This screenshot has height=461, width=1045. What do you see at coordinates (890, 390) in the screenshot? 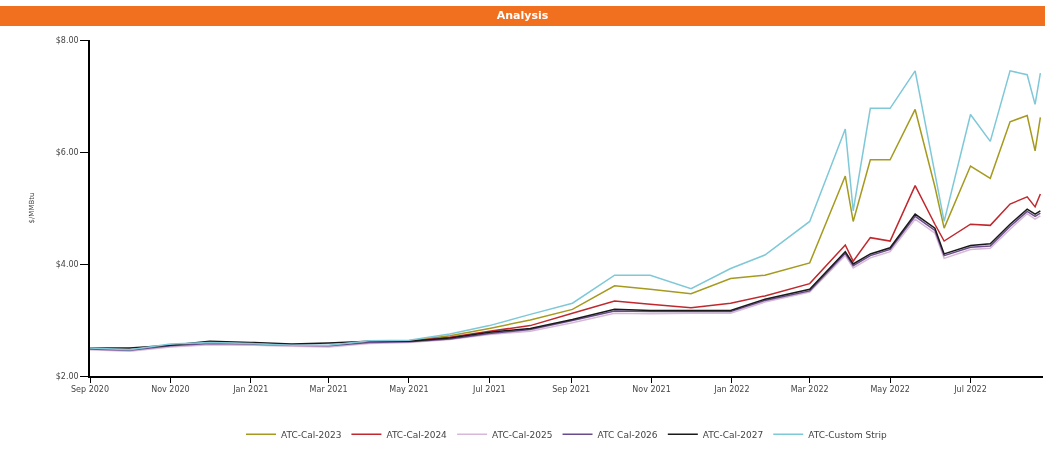
I see `x-tick-label: May 2022` at bounding box center [890, 390].